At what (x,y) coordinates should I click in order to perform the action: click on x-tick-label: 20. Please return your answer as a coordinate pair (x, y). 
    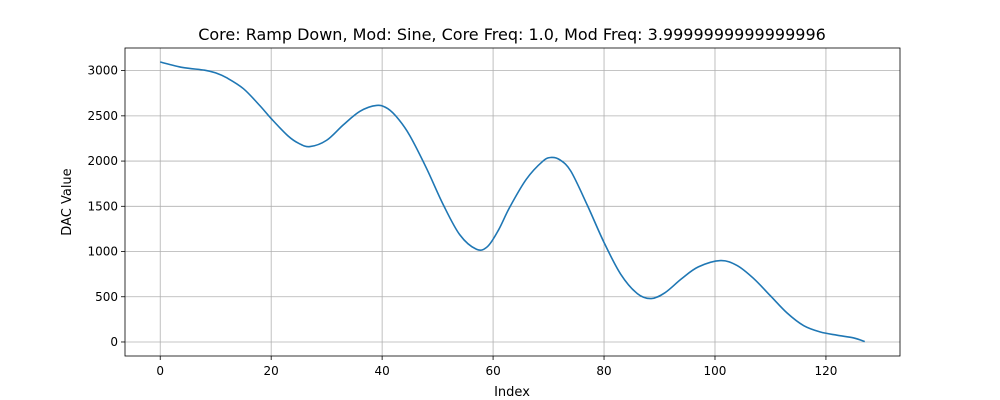
    Looking at the image, I should click on (271, 371).